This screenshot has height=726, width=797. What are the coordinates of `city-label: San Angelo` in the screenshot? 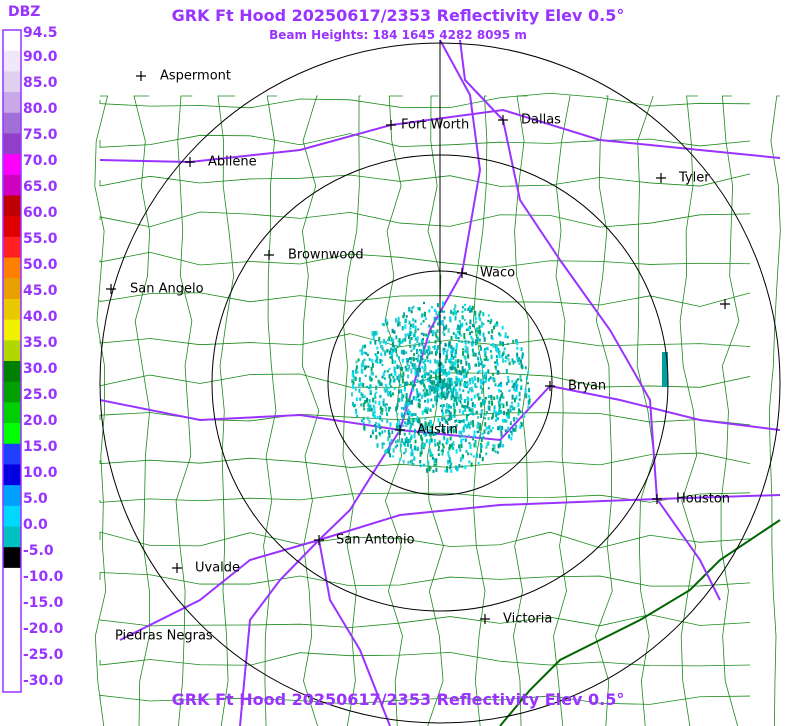 It's located at (167, 289).